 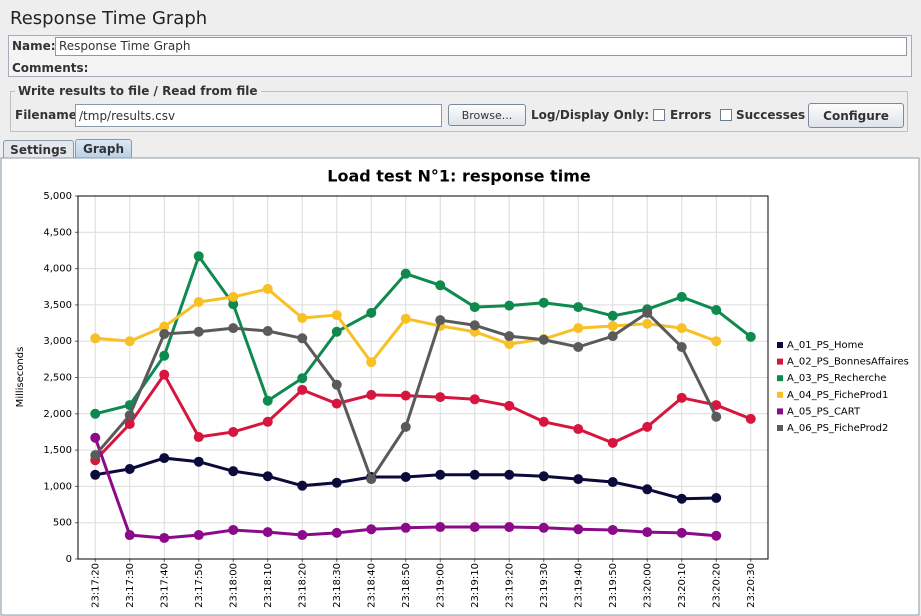 I want to click on y-tick-label: 4,500, so click(x=57, y=232).